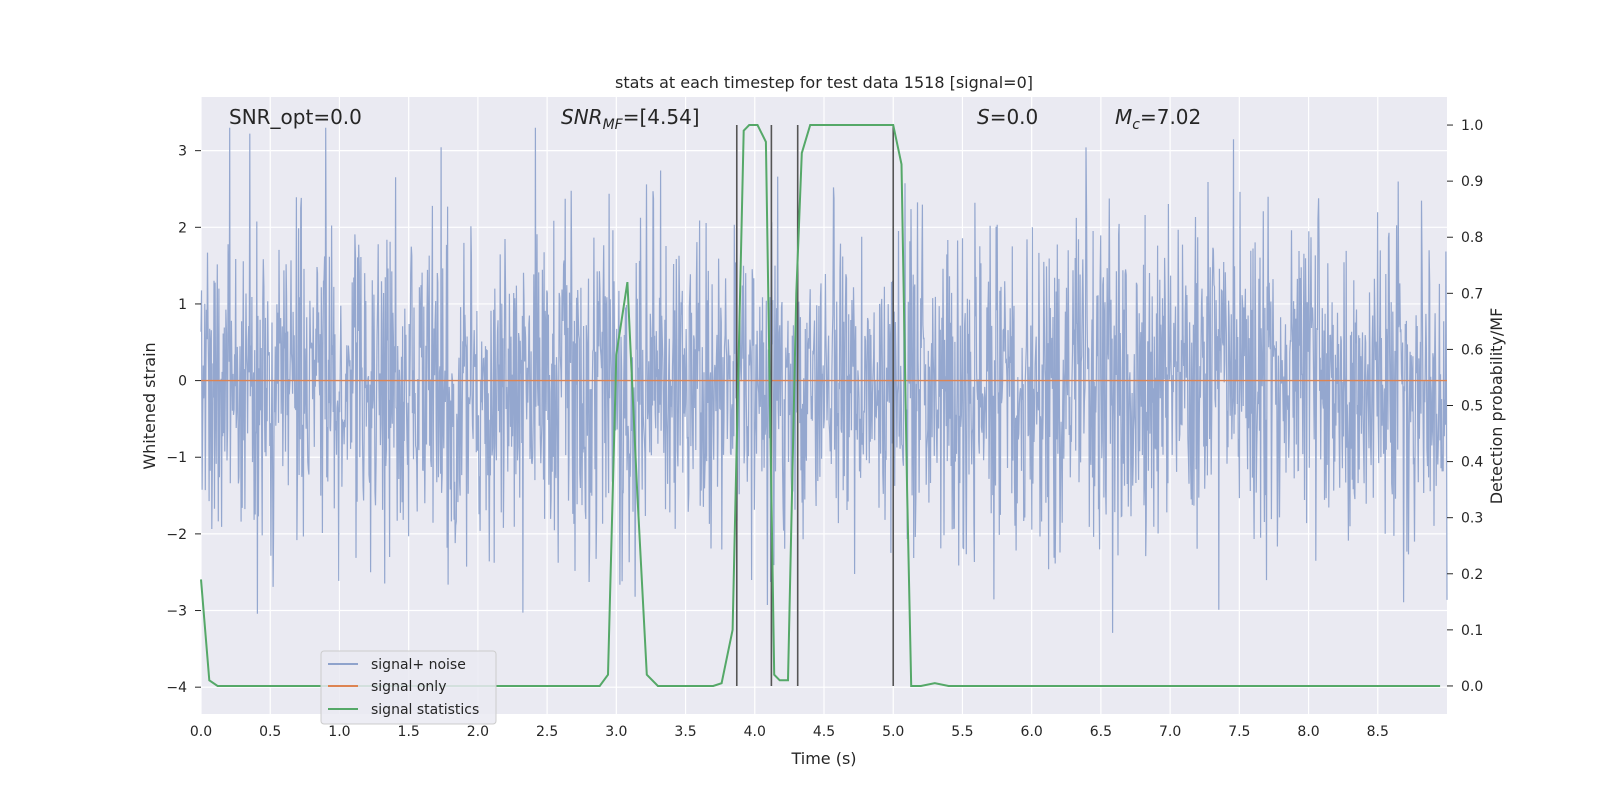  Describe the element at coordinates (1378, 732) in the screenshot. I see `x-tick-label: 8.5` at that location.